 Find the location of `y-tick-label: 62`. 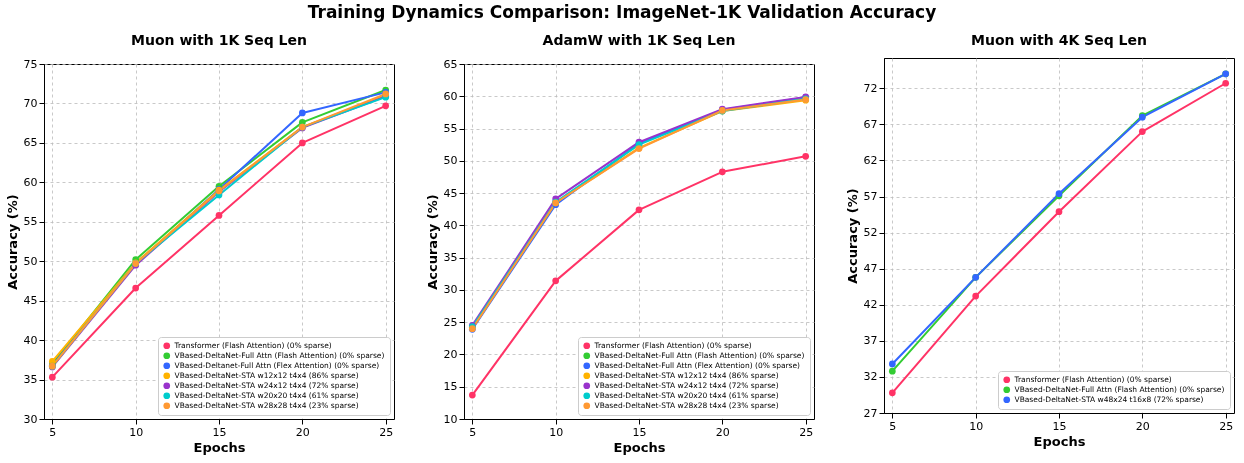

y-tick-label: 62 is located at coordinates (870, 160).